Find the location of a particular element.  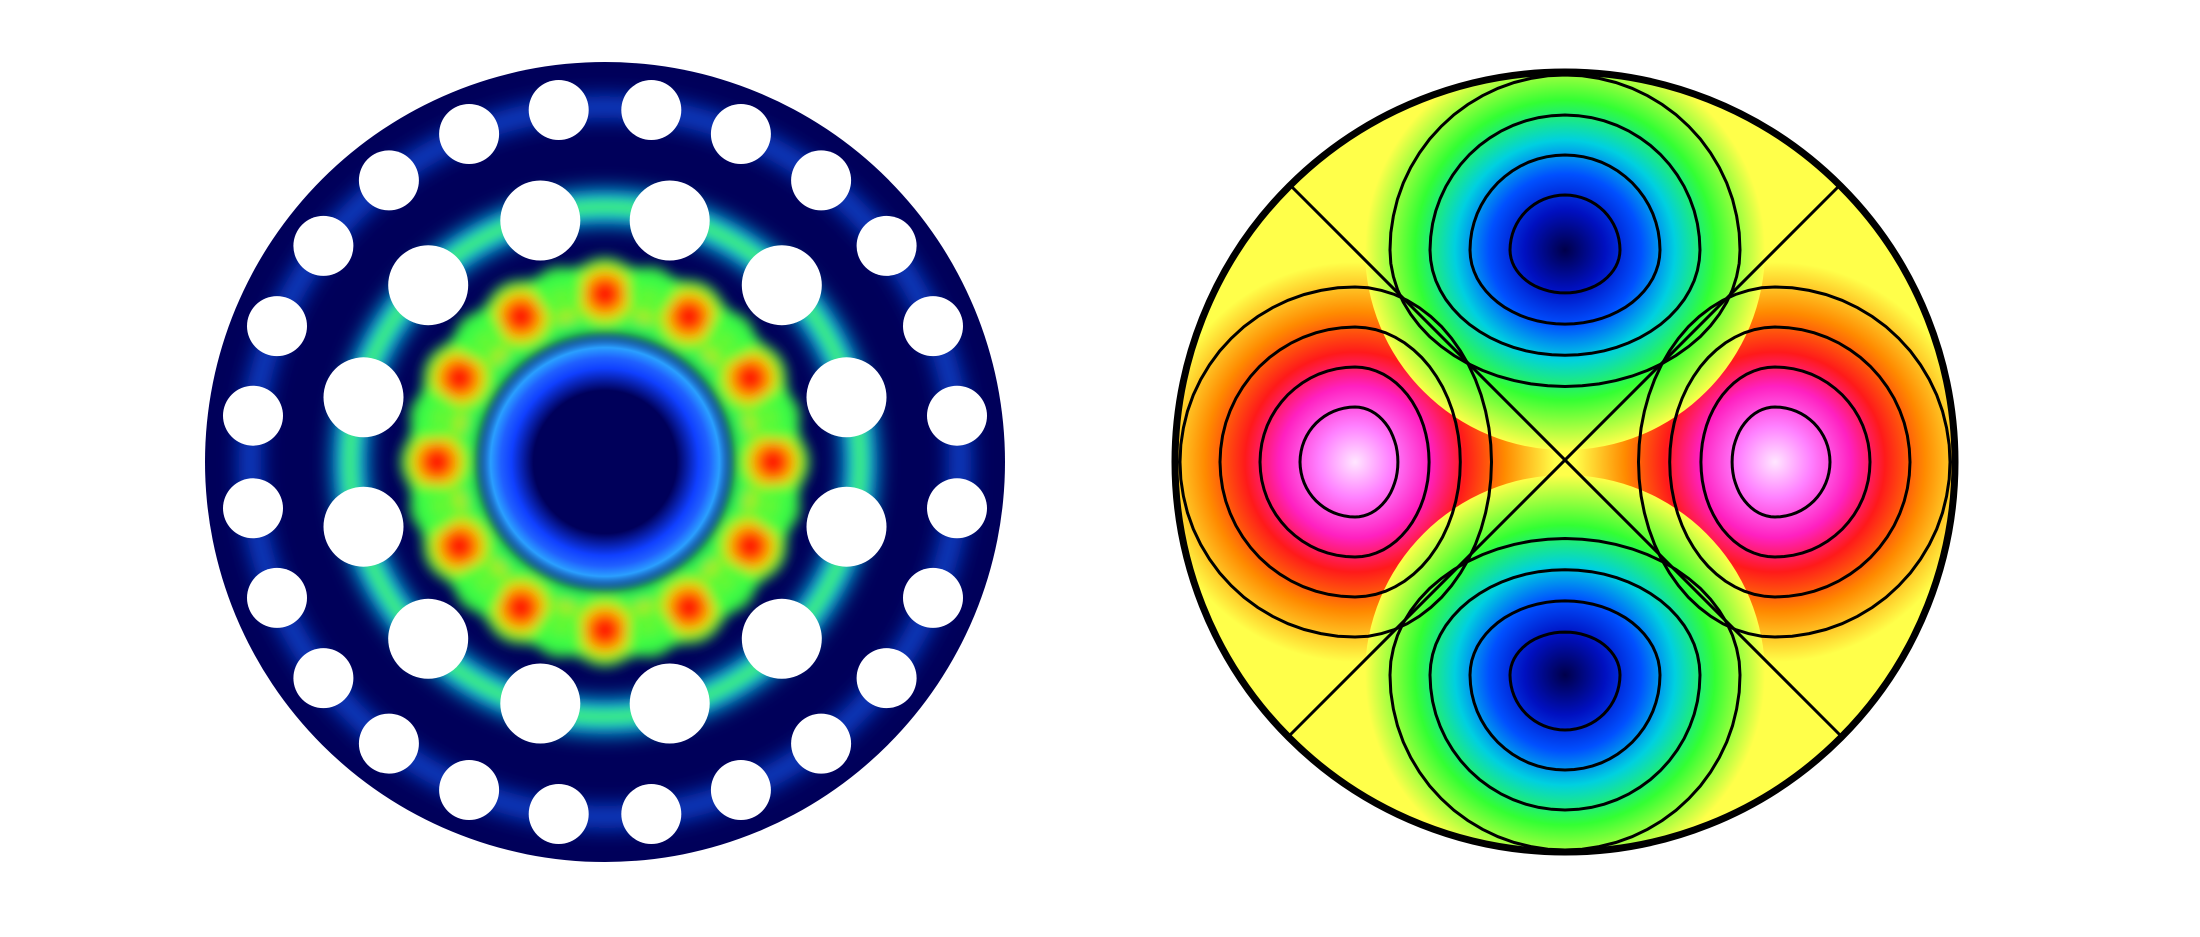

field-ring-middle-core is located at coordinates (605, 462).